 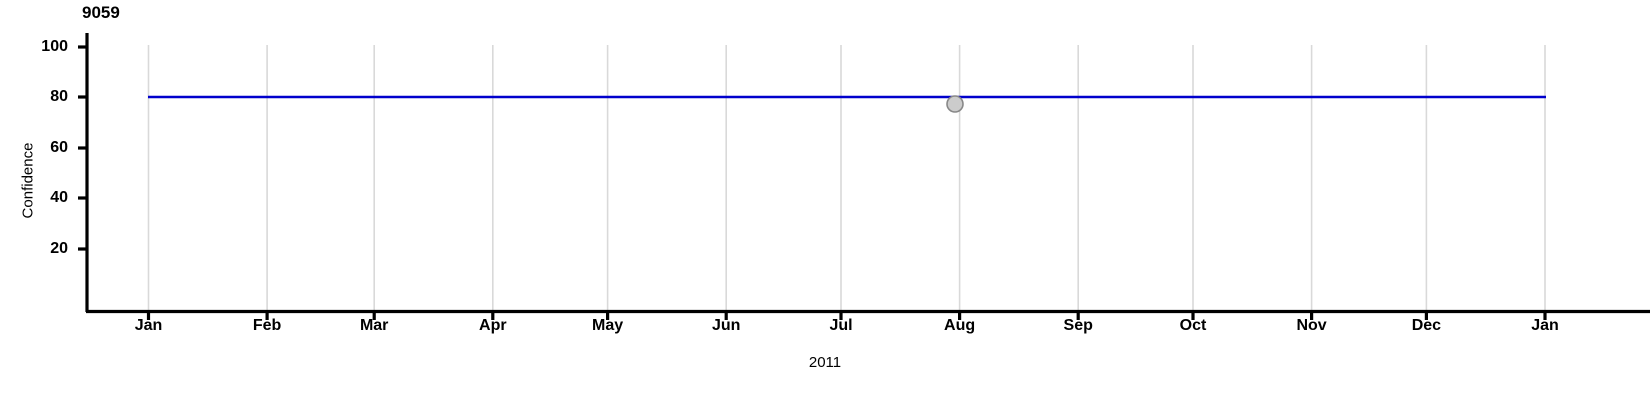 What do you see at coordinates (955, 104) in the screenshot?
I see `series-data-point` at bounding box center [955, 104].